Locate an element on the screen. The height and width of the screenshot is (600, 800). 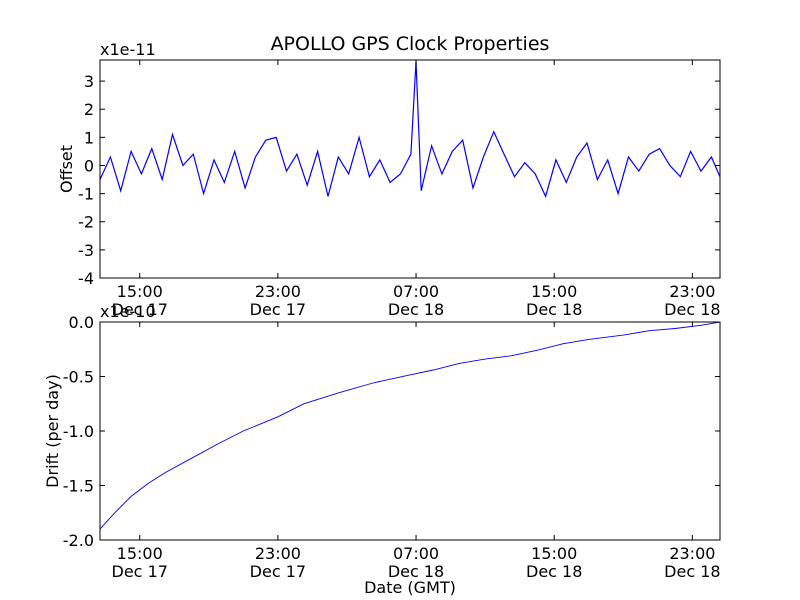
offset-ytick-label: 2 is located at coordinates (89, 109).